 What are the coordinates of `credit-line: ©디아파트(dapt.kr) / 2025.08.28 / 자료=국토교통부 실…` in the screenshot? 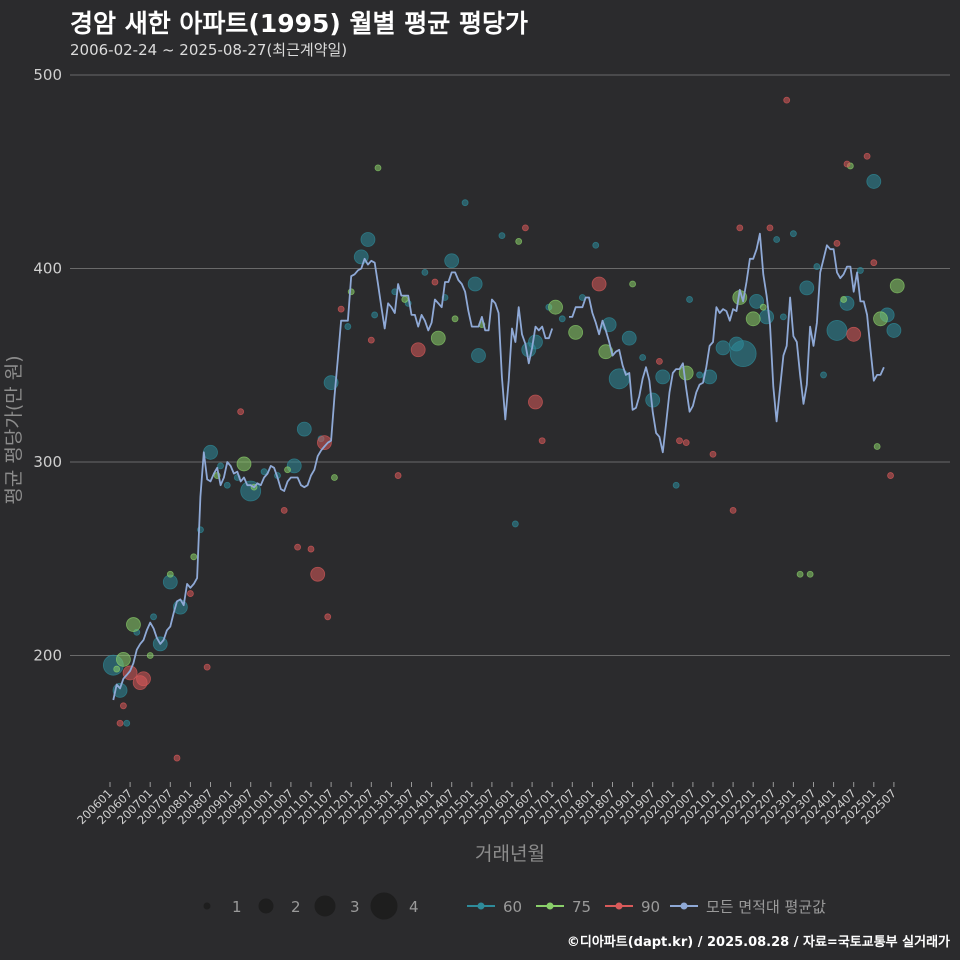 It's located at (758, 942).